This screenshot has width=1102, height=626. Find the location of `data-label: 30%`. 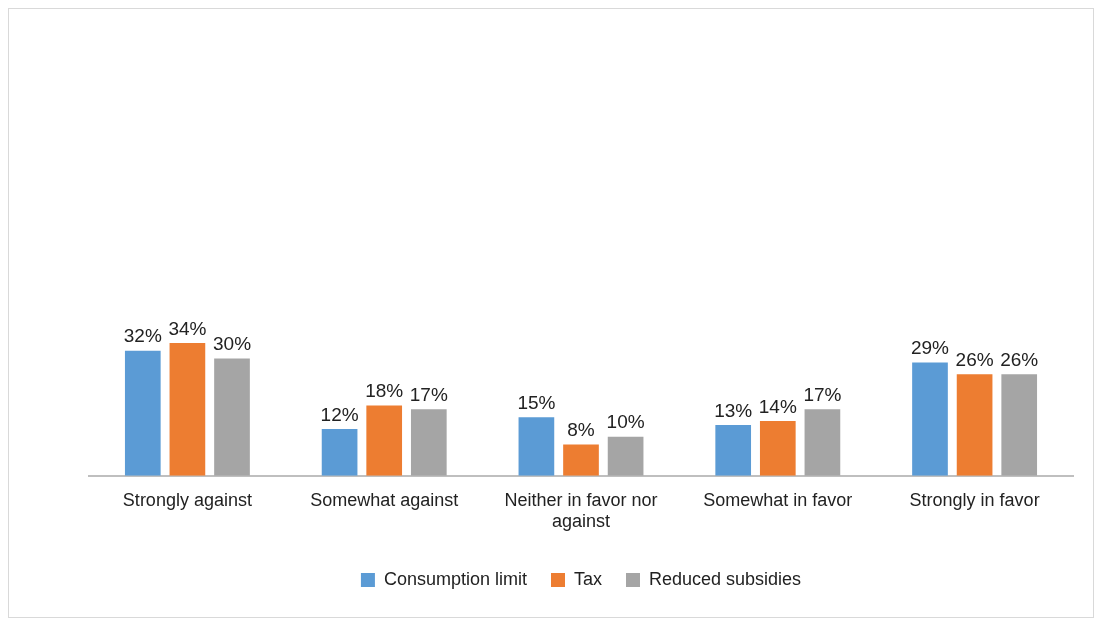

data-label: 30% is located at coordinates (232, 344).